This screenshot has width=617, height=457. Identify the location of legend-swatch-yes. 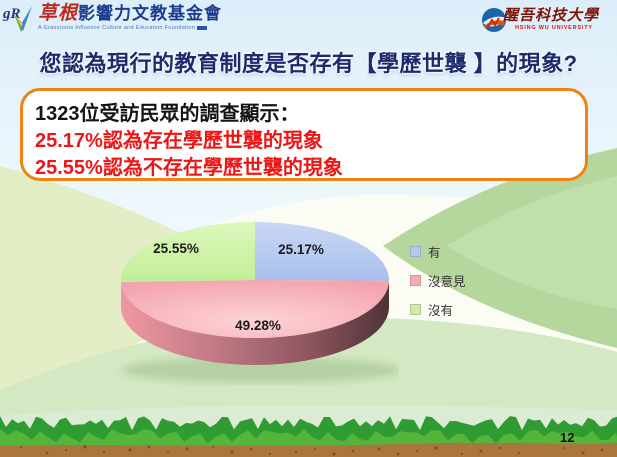
(415, 251).